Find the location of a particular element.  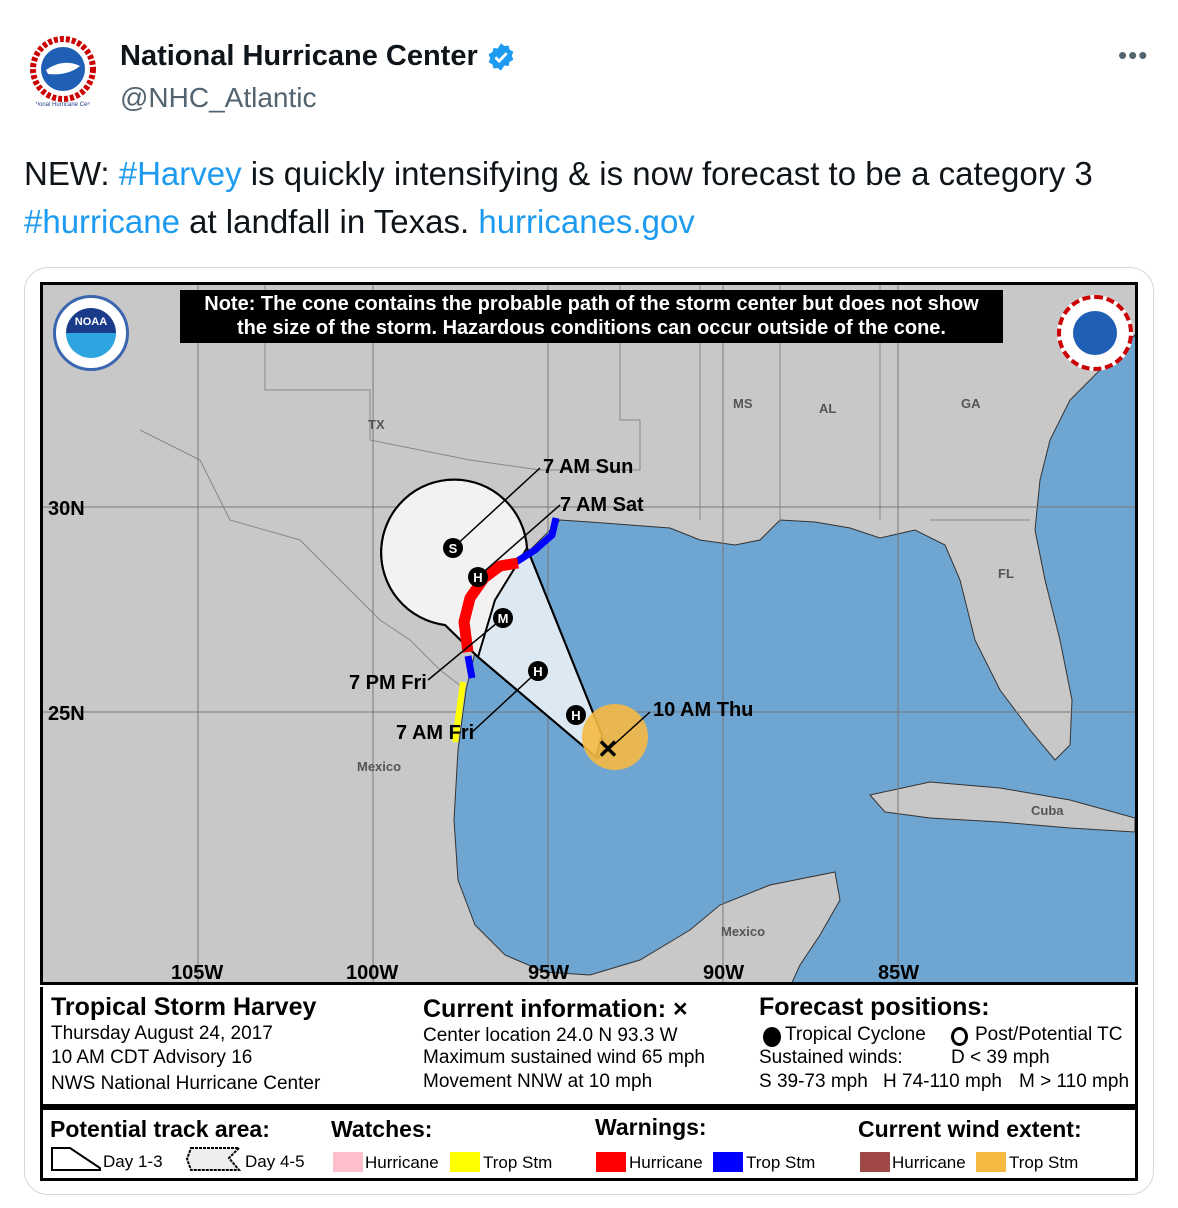

current-position-x-icon: ✕ is located at coordinates (608, 749).